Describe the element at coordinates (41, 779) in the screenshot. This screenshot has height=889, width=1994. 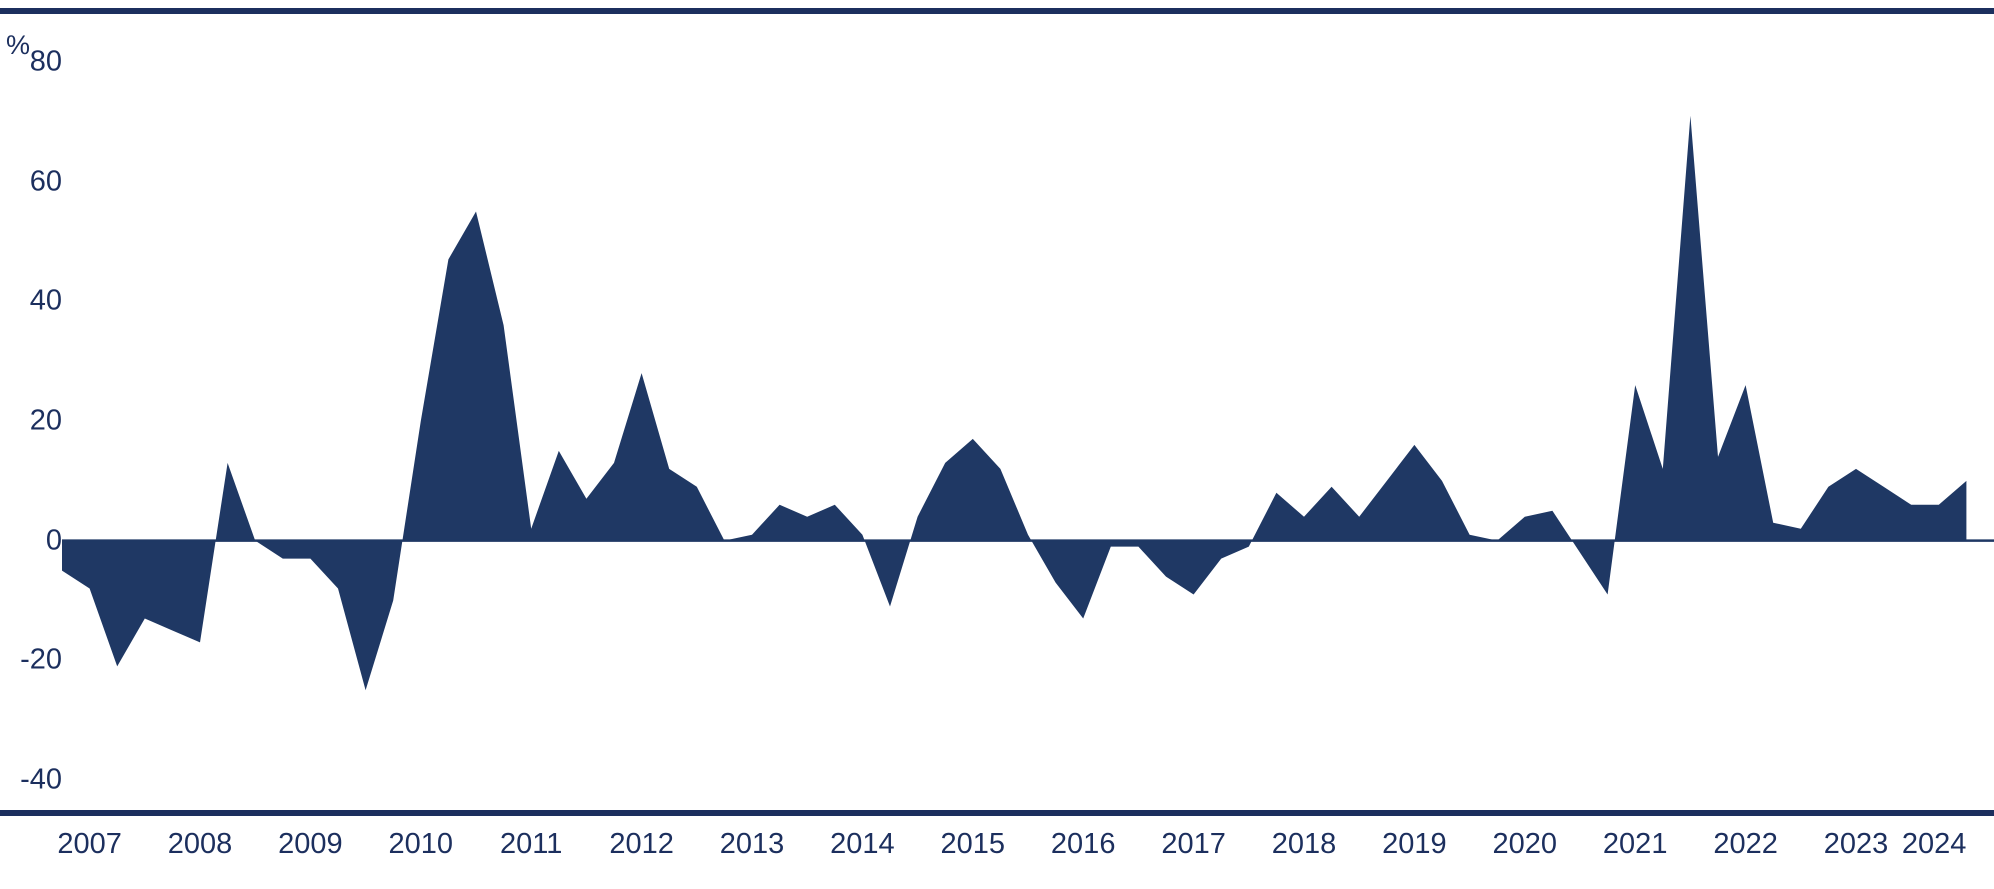
I see `y-axis-tick: -40` at that location.